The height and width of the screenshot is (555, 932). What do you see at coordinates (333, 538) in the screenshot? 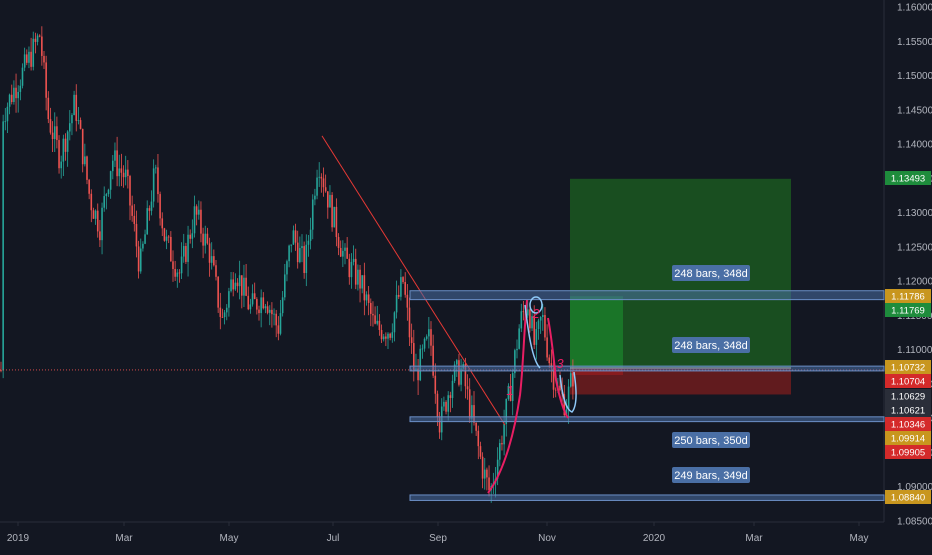
I see `x-tick-label: Jul` at bounding box center [333, 538].